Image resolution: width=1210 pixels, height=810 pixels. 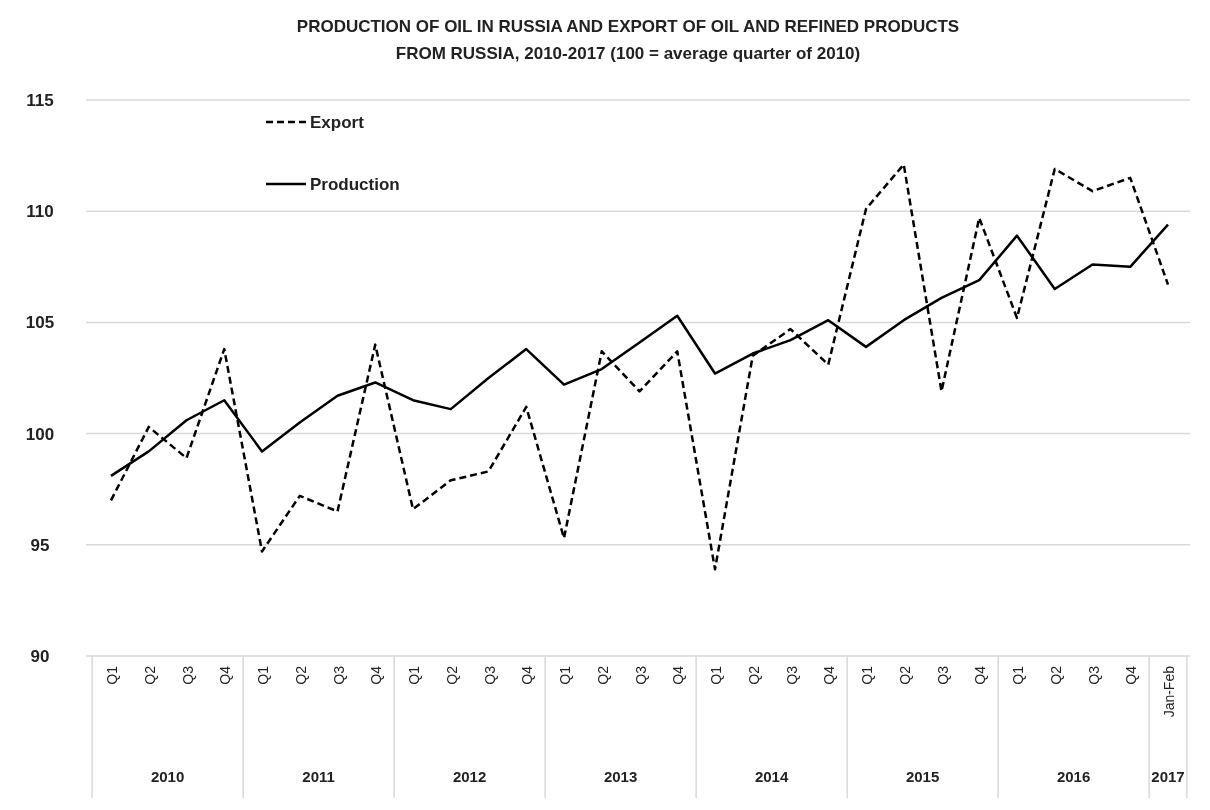 I want to click on y-tick-label: 100, so click(x=40, y=434).